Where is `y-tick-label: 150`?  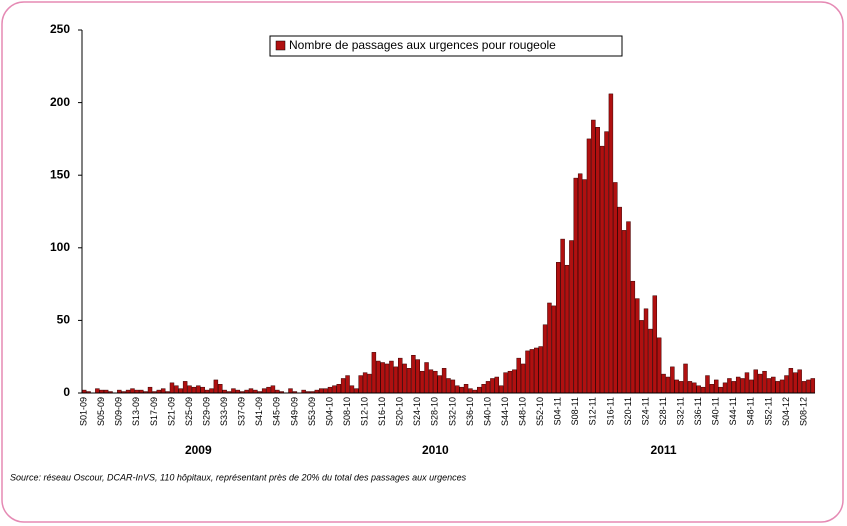
y-tick-label: 150 is located at coordinates (60, 174).